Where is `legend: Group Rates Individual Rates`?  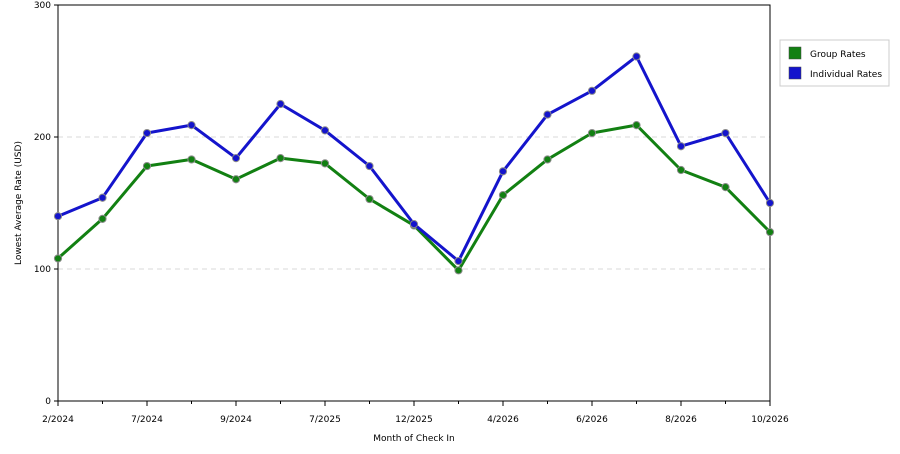
legend: Group Rates Individual Rates is located at coordinates (834, 63).